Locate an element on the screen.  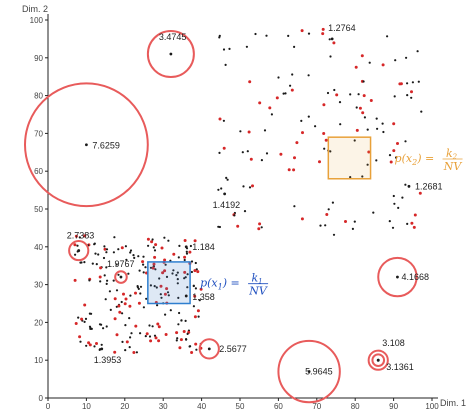
formula-numerator: k2 is located at coordinates (452, 154).